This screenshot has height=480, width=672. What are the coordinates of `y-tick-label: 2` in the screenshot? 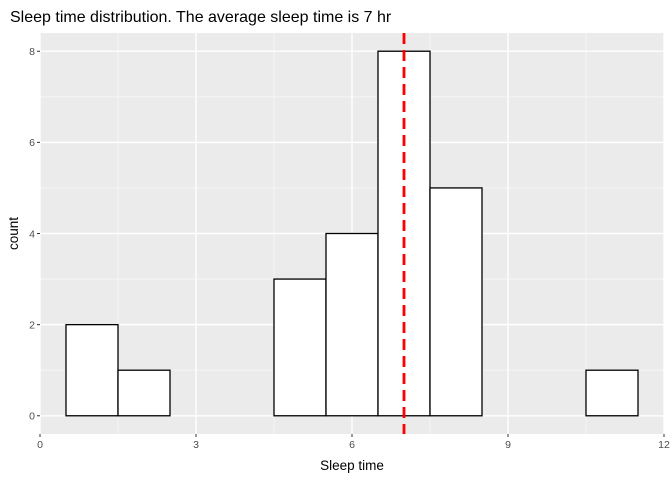 It's located at (32, 325).